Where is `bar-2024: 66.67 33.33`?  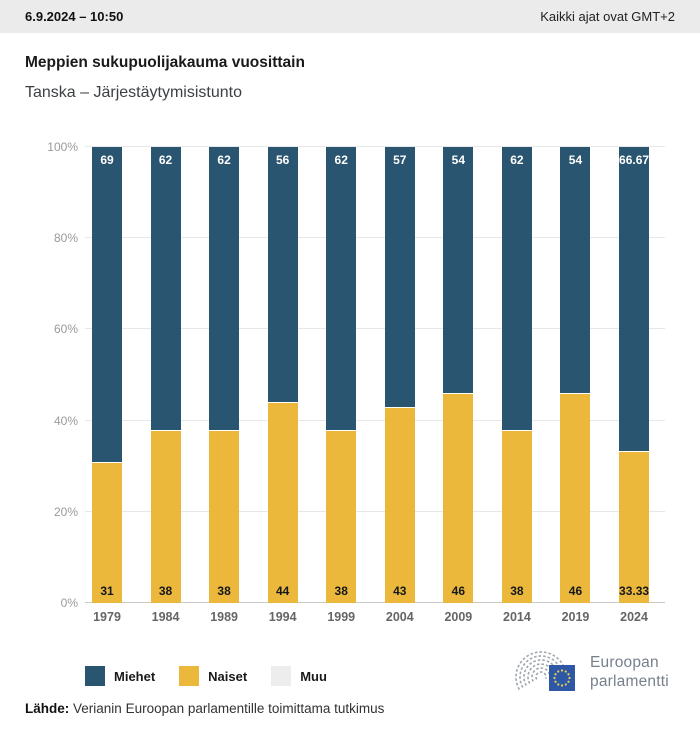
bar-2024: 66.67 33.33 is located at coordinates (634, 375).